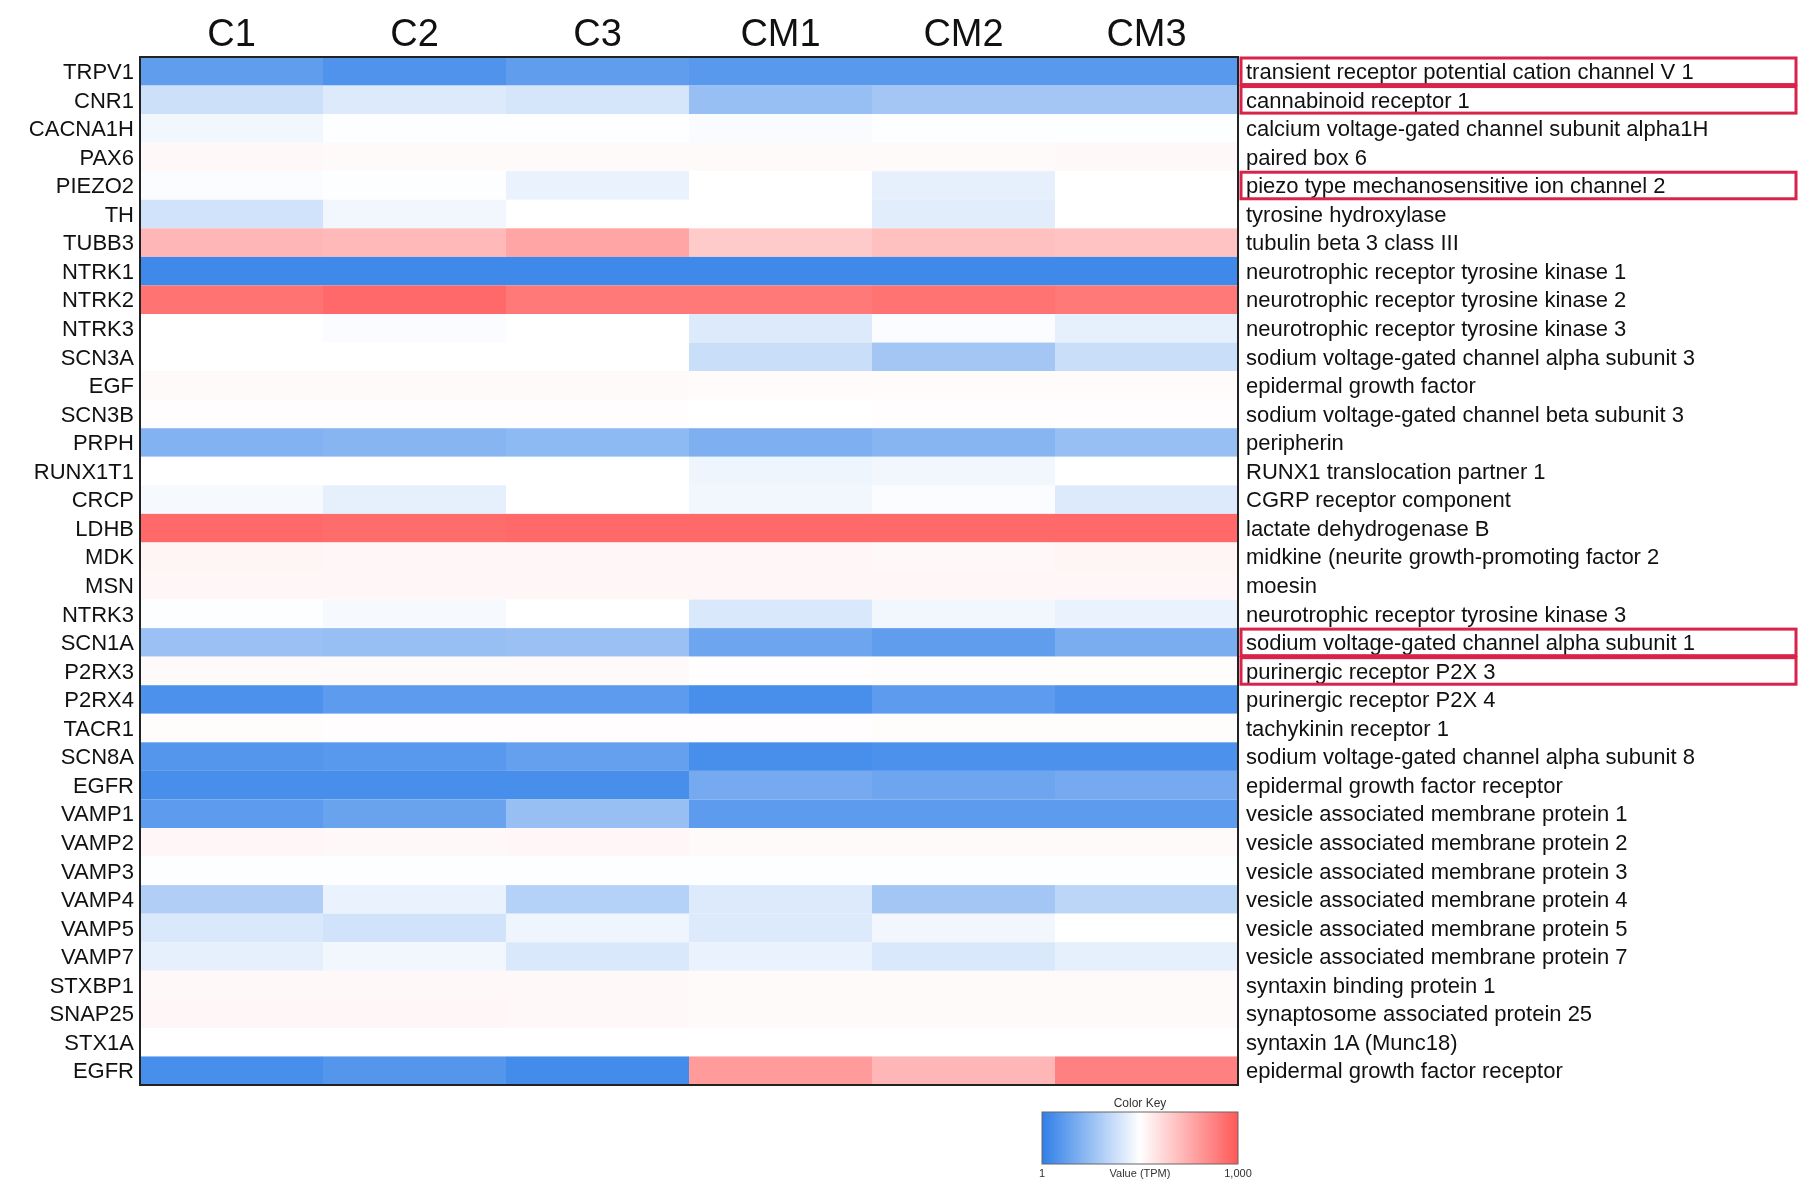 This screenshot has height=1193, width=1802. What do you see at coordinates (97, 900) in the screenshot?
I see `y-tick-label: VAMP4` at bounding box center [97, 900].